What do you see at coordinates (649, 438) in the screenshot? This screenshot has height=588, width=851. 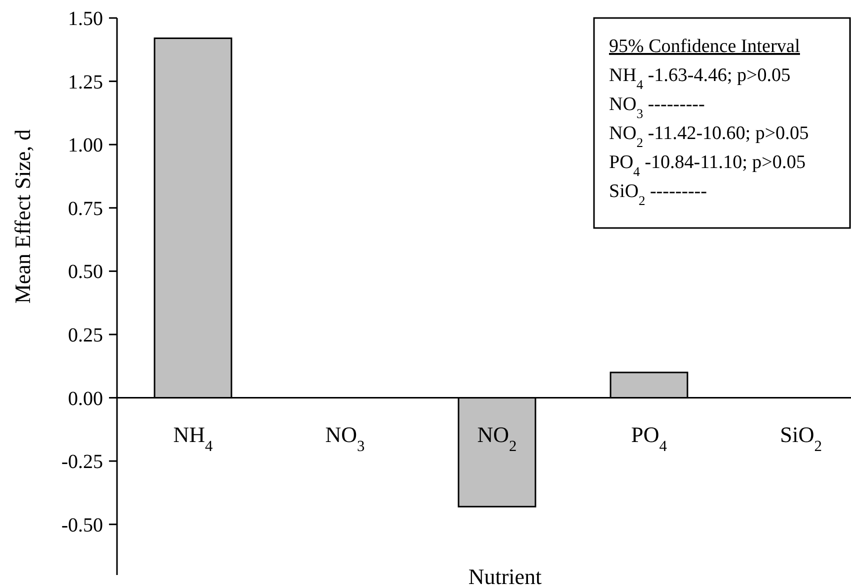 I see `x-tick-label: PO$_{4}$` at bounding box center [649, 438].